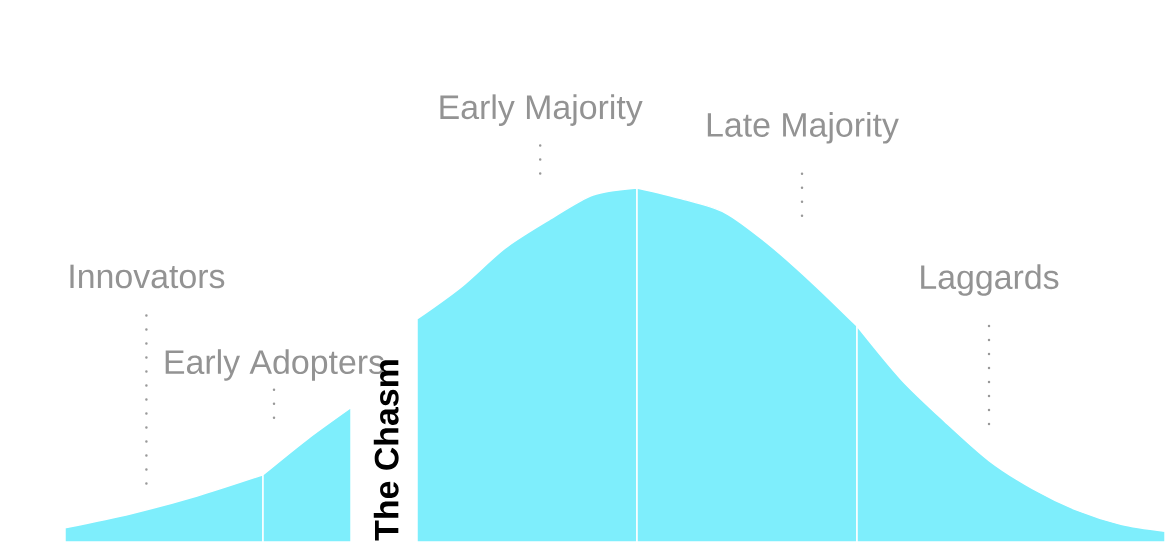 This screenshot has width=1174, height=543. Describe the element at coordinates (803, 128) in the screenshot. I see `series-label: Late Majority` at that location.